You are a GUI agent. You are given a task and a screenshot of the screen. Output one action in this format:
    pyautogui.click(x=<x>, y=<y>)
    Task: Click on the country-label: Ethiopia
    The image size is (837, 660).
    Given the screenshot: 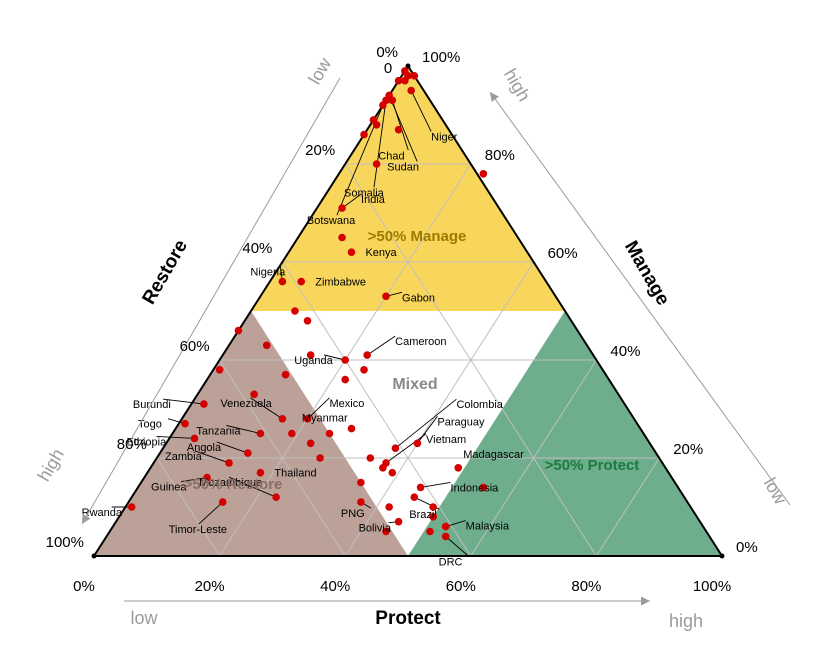 What is the action you would take?
    pyautogui.click(x=146, y=442)
    